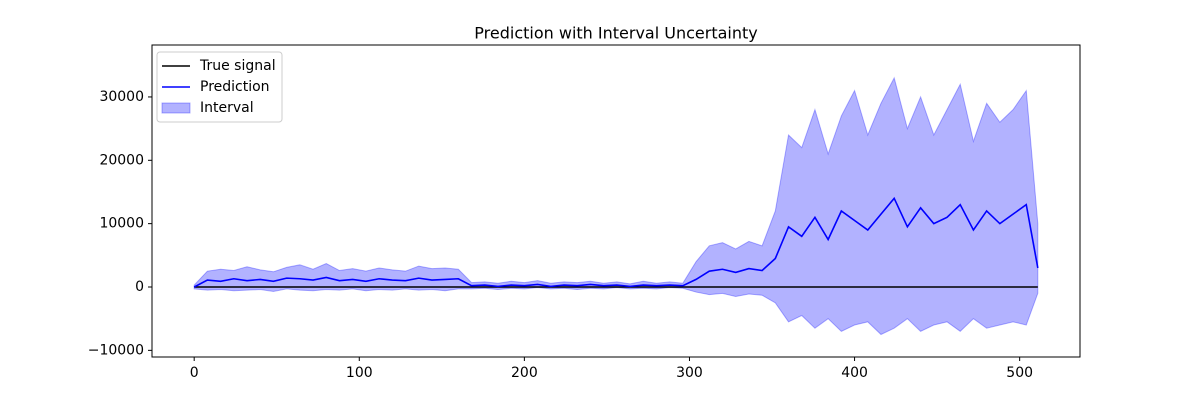  Describe the element at coordinates (176, 108) in the screenshot. I see `legend-swatch` at that location.